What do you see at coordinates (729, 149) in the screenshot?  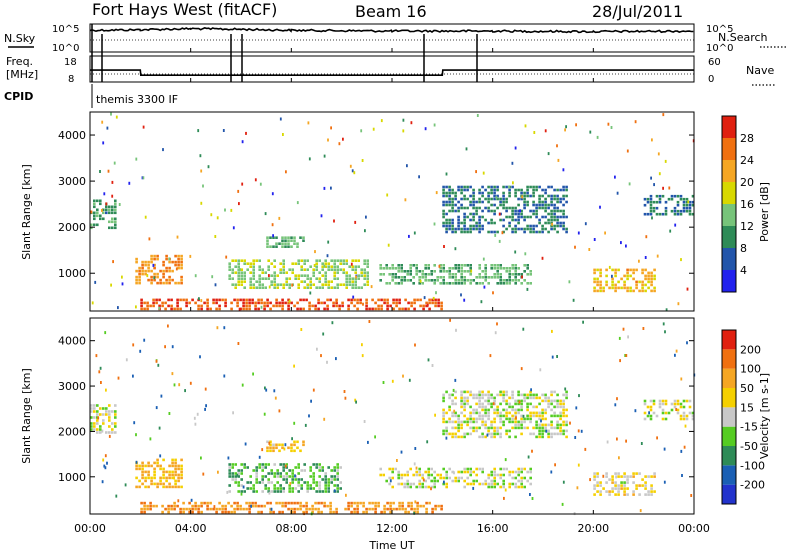 I see `colorbar-swatch` at bounding box center [729, 149].